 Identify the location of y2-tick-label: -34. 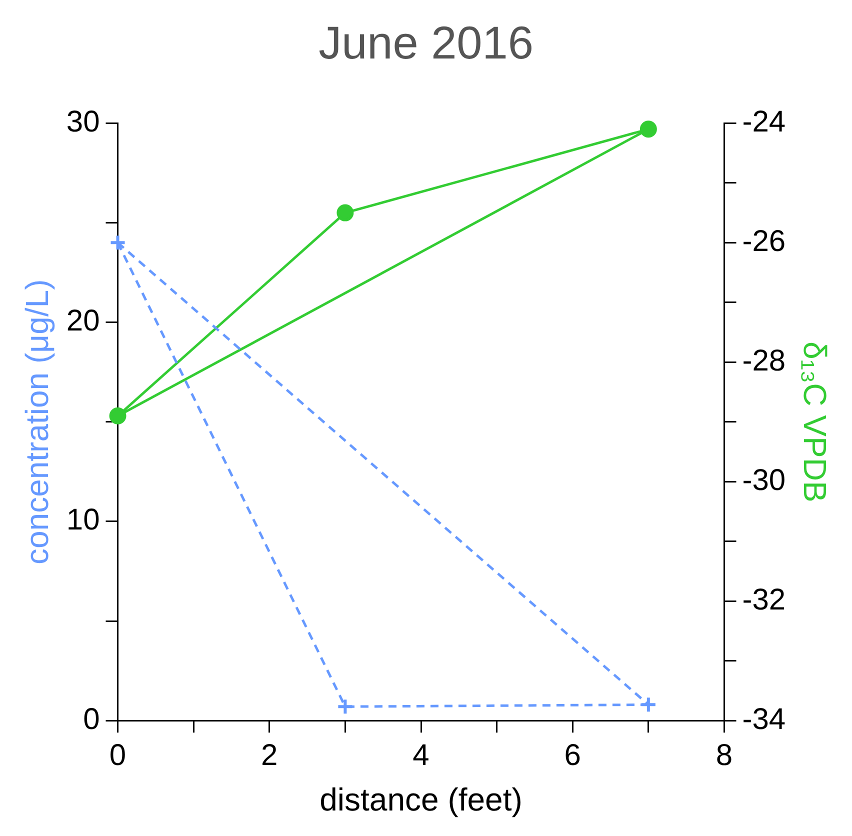
(764, 719).